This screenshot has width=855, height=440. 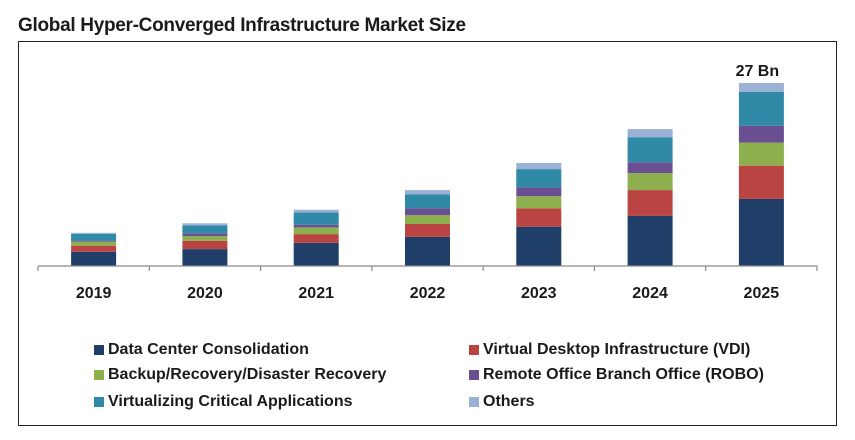 I want to click on x-tick-label: 2022, so click(x=428, y=293).